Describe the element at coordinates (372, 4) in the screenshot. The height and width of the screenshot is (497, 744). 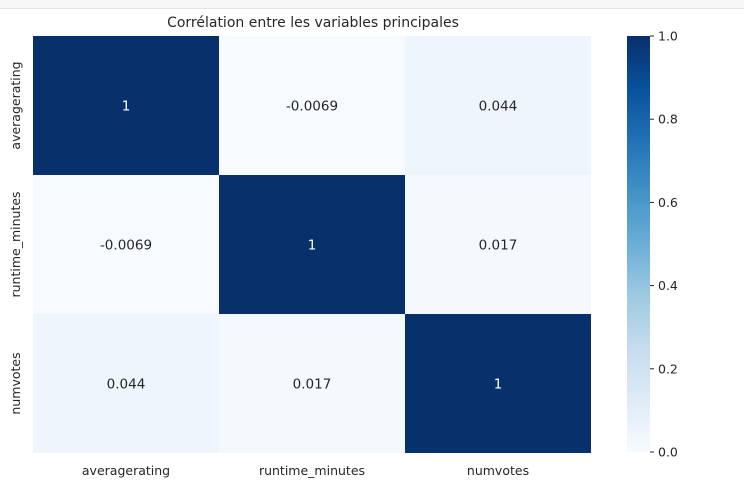
I see `notebook-top-strip` at that location.